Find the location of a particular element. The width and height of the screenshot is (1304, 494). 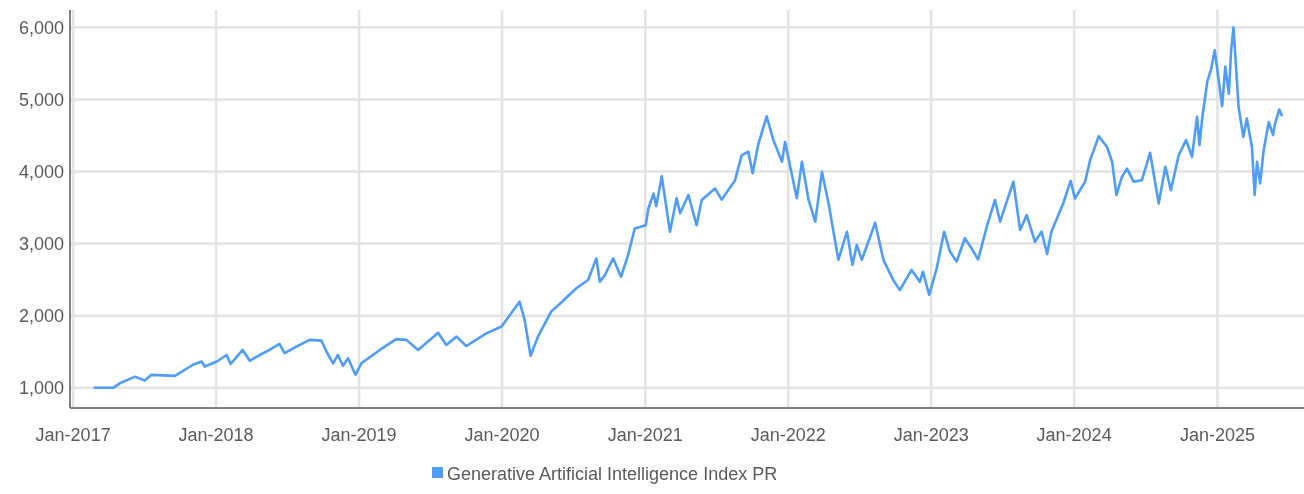

x-tick-label: Jan-2019 is located at coordinates (359, 435).